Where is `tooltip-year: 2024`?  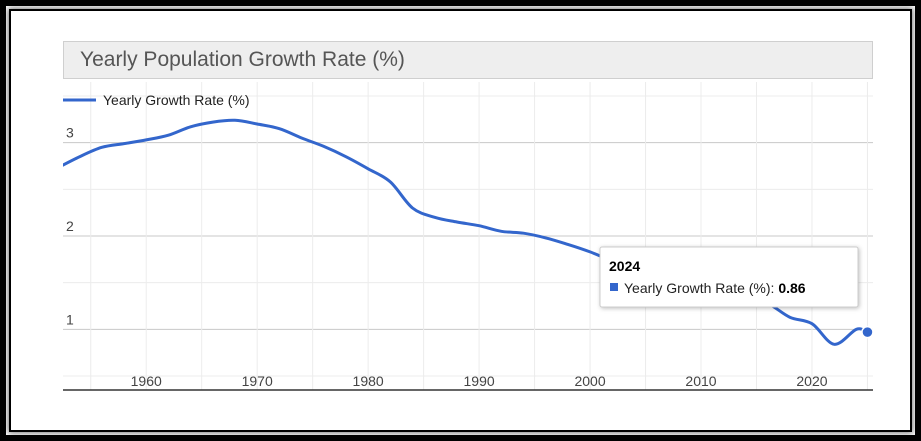
tooltip-year: 2024 is located at coordinates (624, 266).